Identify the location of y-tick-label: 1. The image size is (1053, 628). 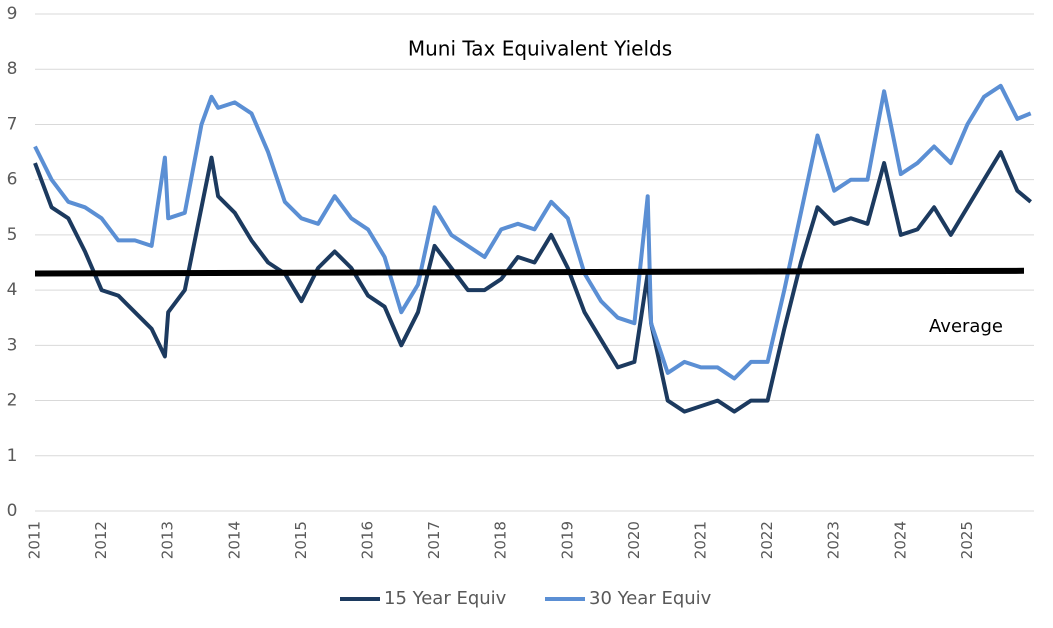
(12, 456).